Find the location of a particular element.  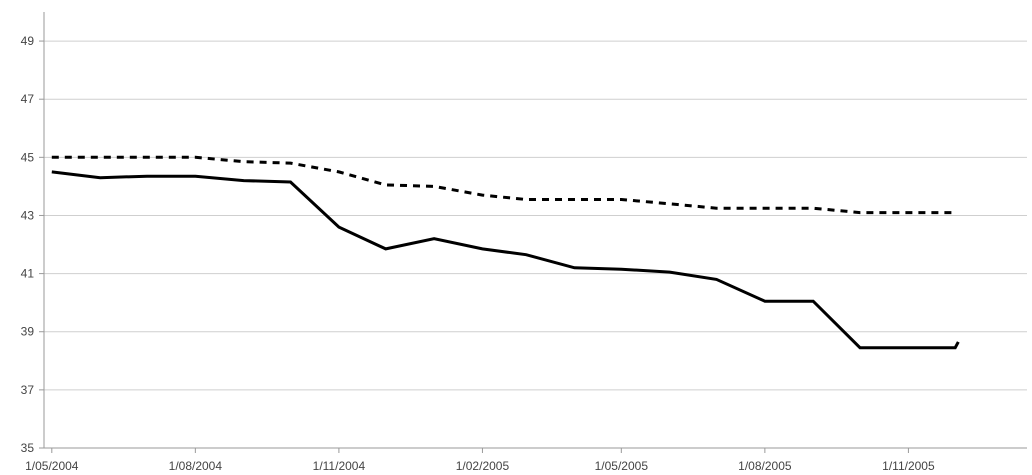

x-tick-label: 1/08/2005 is located at coordinates (765, 466).